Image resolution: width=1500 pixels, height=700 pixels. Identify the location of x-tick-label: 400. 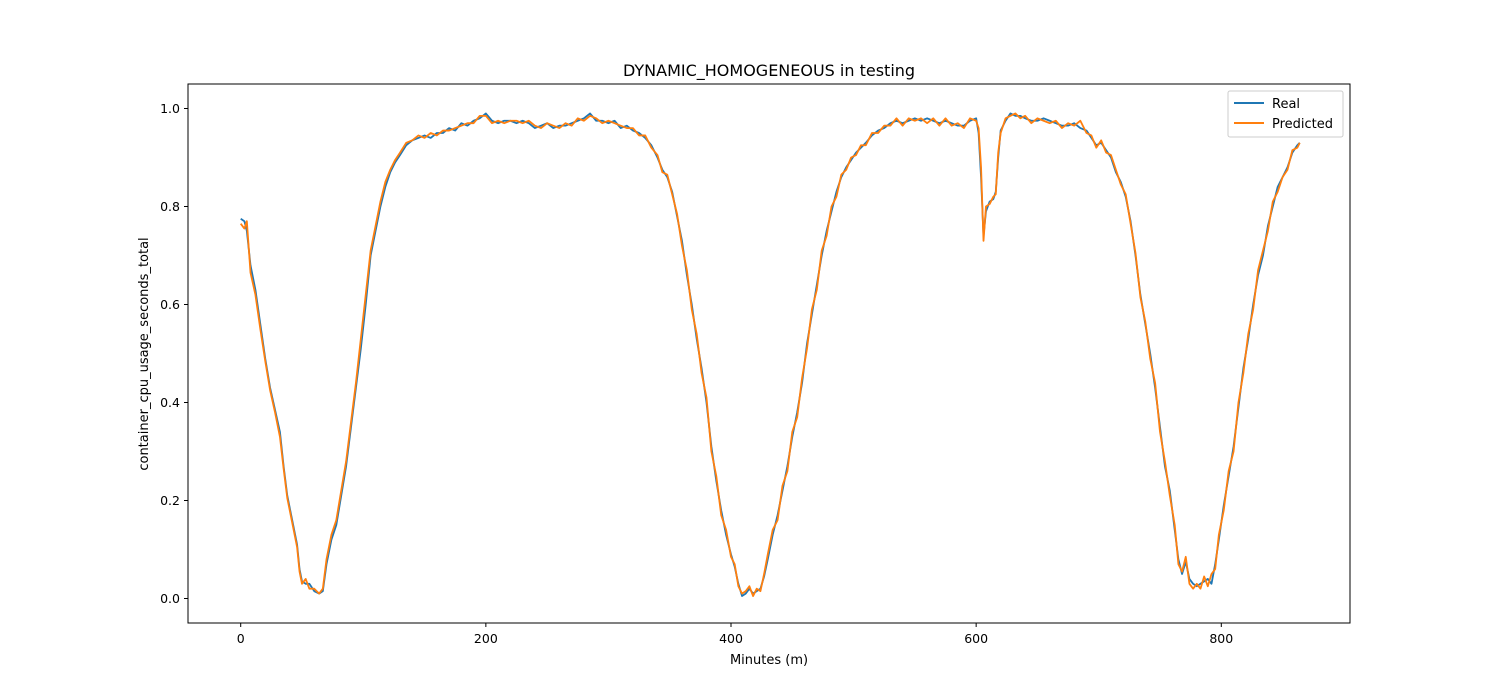
(731, 638).